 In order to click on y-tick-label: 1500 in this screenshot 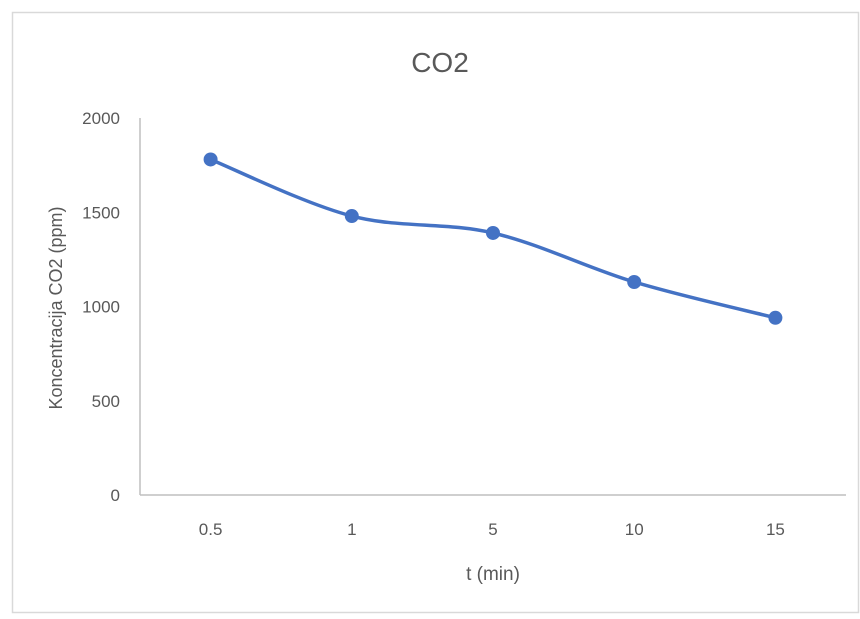, I will do `click(101, 212)`.